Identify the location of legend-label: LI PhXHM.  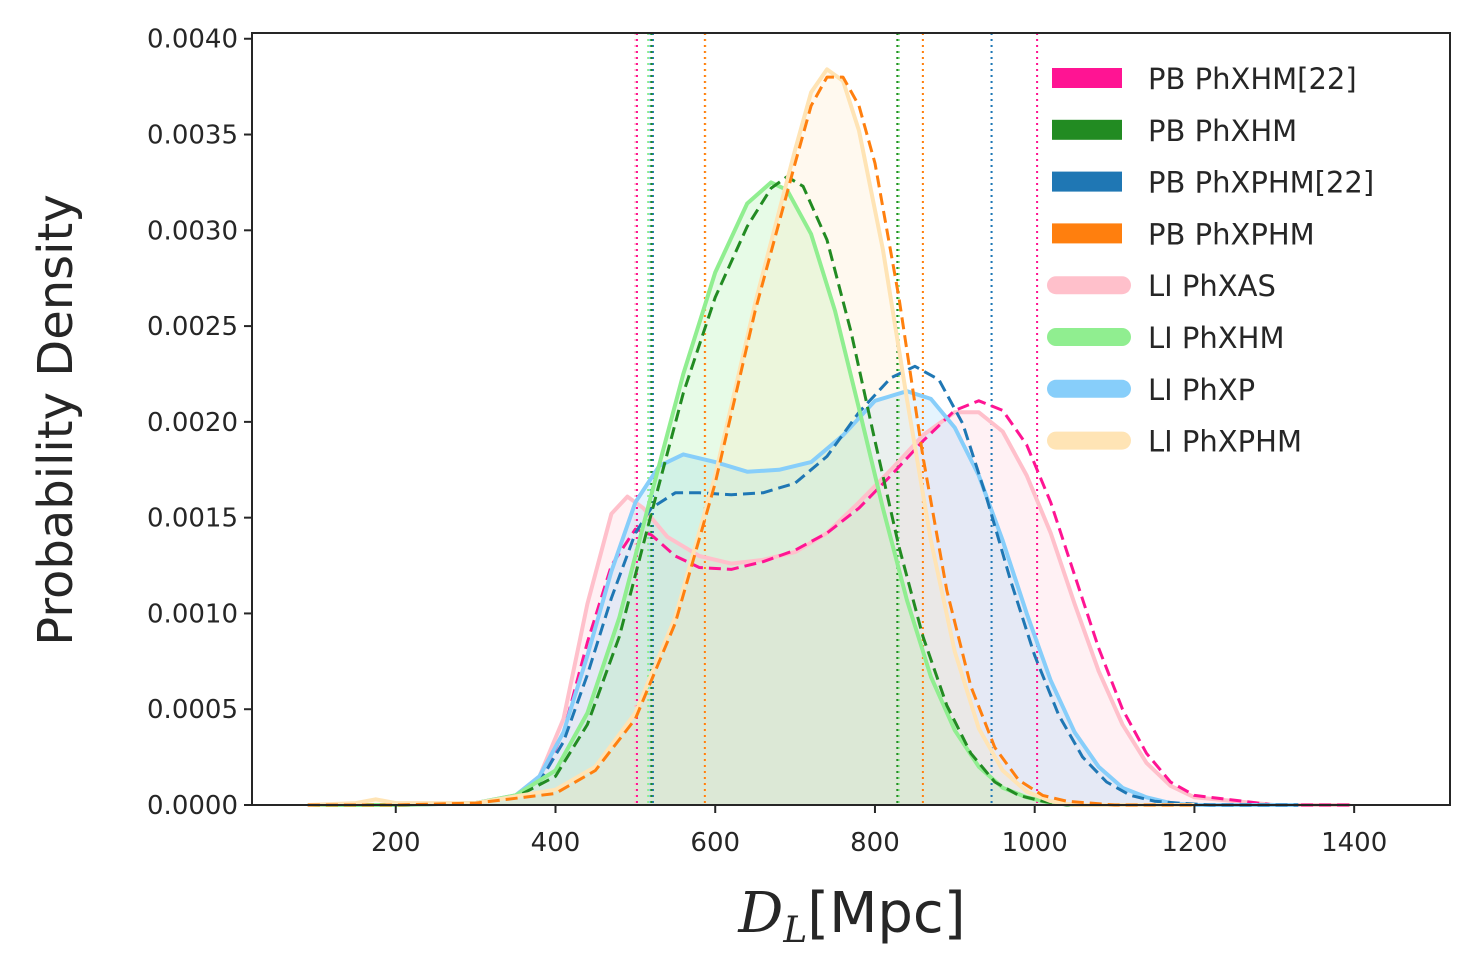
(1216, 338).